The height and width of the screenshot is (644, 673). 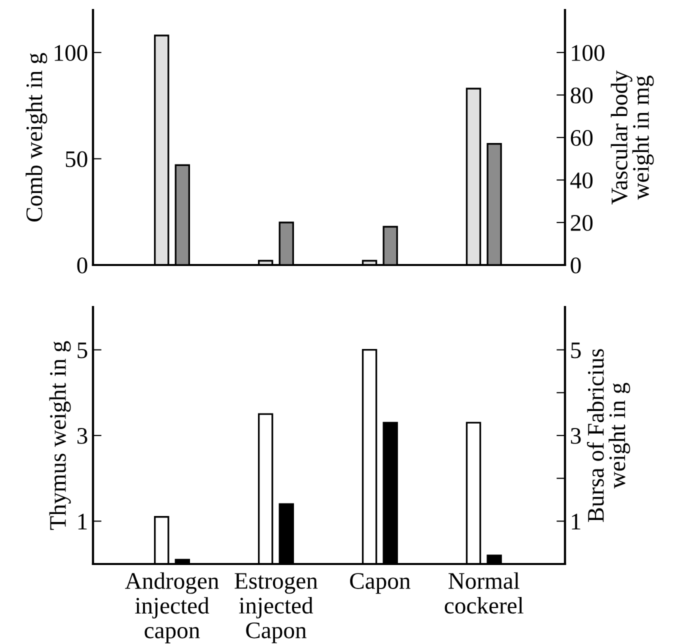 What do you see at coordinates (380, 583) in the screenshot?
I see `x-tick-label: Capon` at bounding box center [380, 583].